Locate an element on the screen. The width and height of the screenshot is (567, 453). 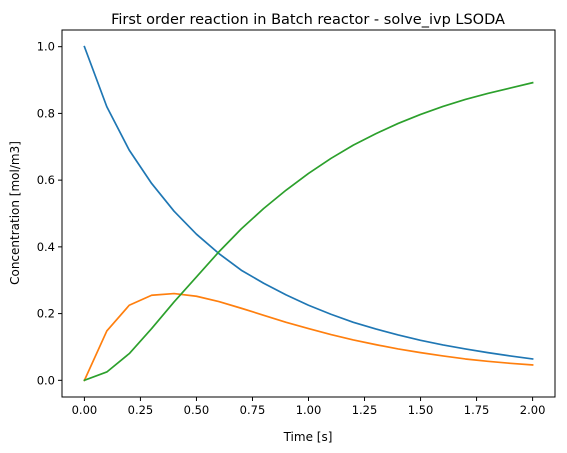
x-tick-label: 0.50 is located at coordinates (197, 410).